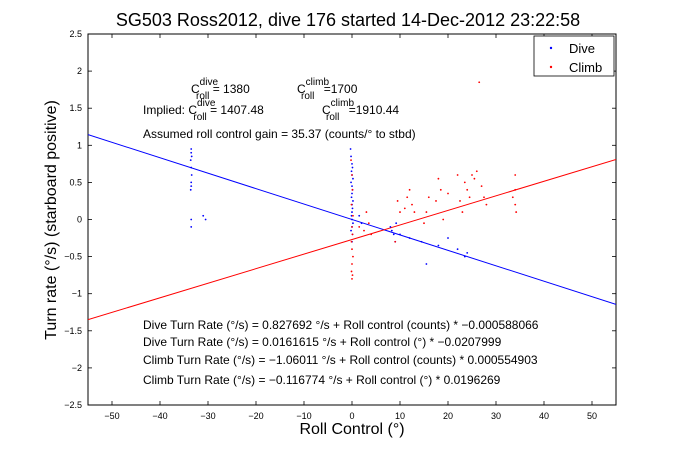  What do you see at coordinates (51, 220) in the screenshot?
I see `y-axis-label: Turn rate (°/s) (starboard positive)` at bounding box center [51, 220].